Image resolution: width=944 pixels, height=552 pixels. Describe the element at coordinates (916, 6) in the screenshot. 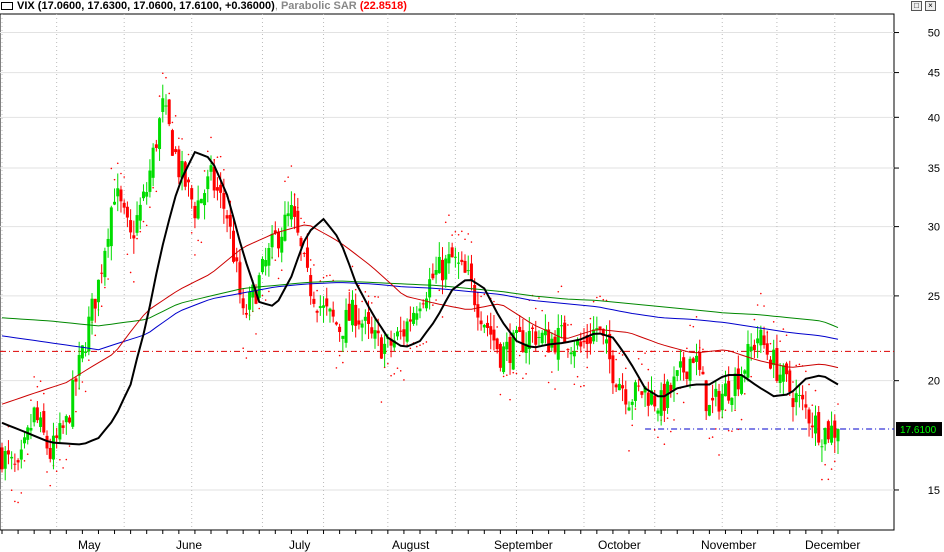

I see `restore-window-icon: □` at that location.